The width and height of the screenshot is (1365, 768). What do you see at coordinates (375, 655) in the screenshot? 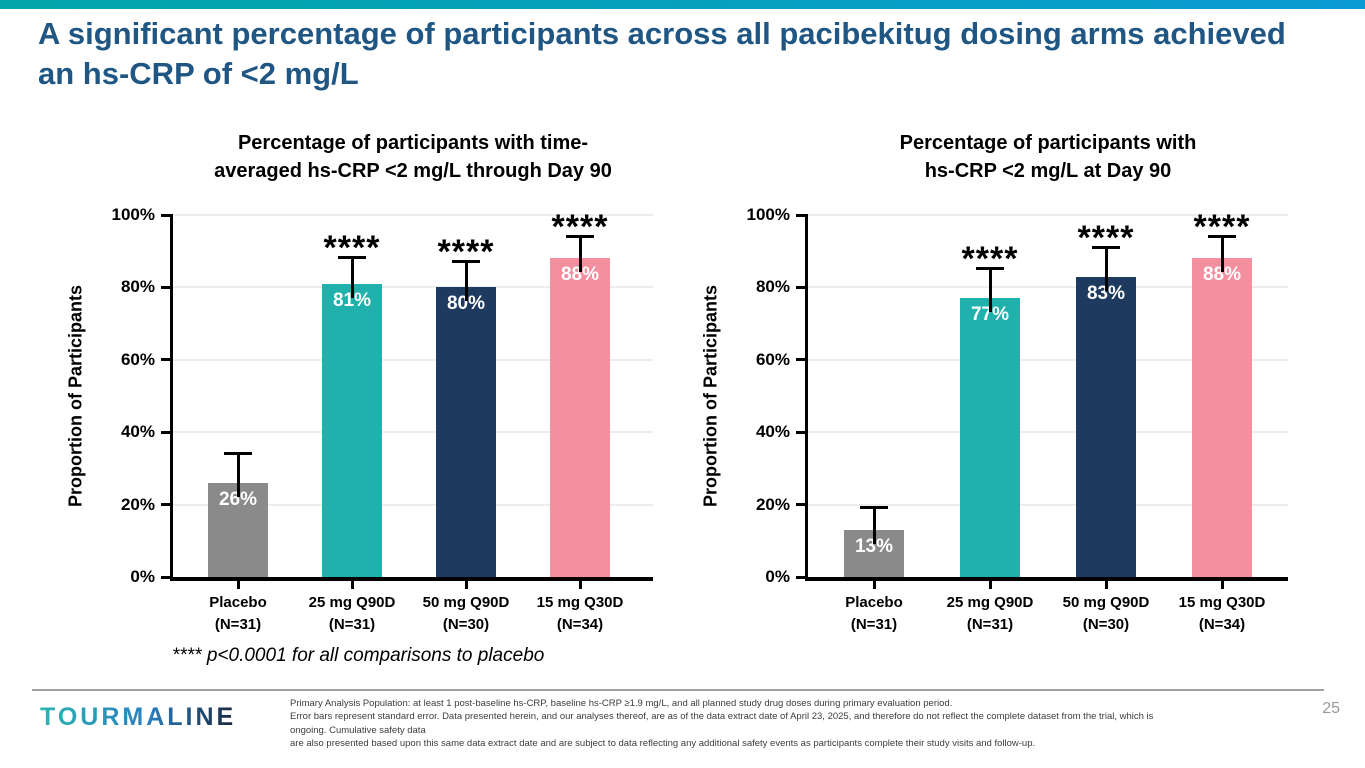
I see `significance-text: p<0.0001 for all comparisons to placebo` at bounding box center [375, 655].